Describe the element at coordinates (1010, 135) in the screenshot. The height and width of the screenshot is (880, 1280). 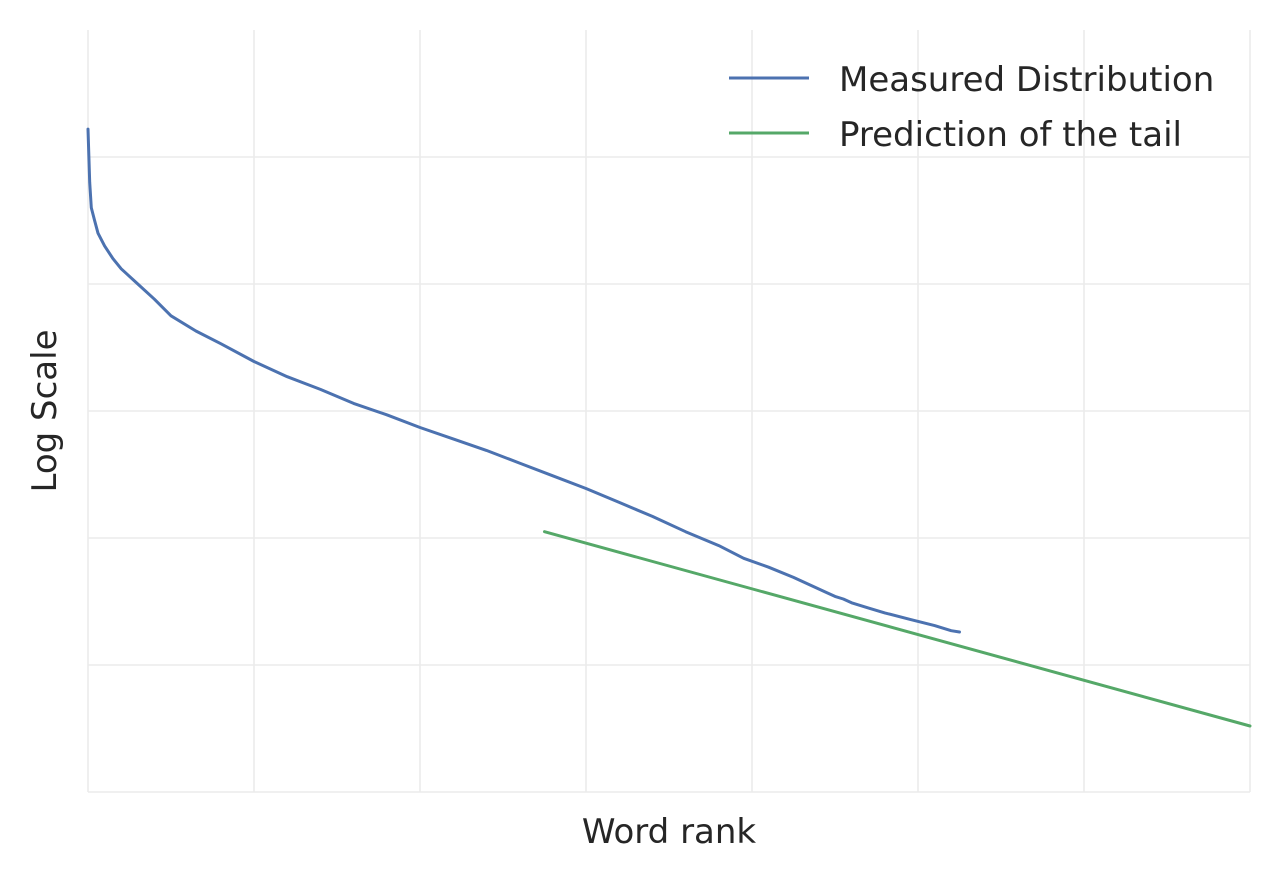
I see `legend-label-prediction-of-the-tail: Prediction of the tail` at that location.